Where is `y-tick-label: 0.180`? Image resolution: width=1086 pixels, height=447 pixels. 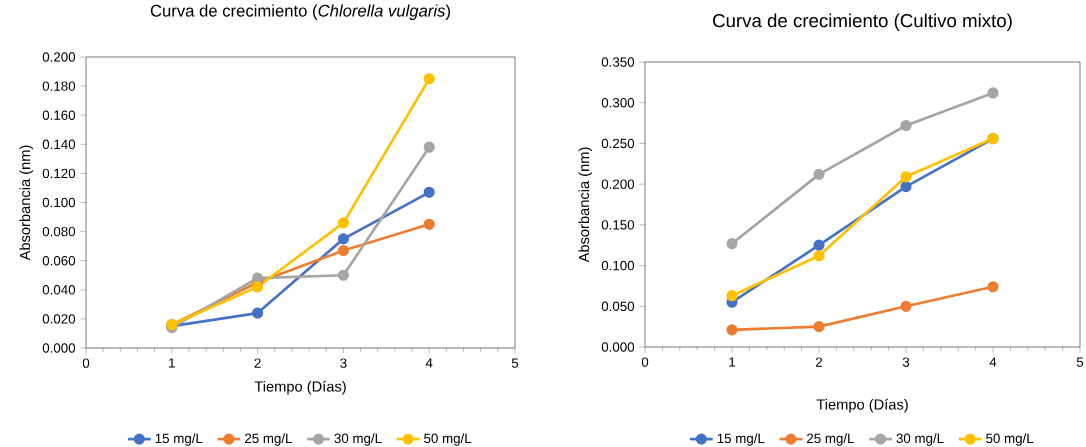
y-tick-label: 0.180 is located at coordinates (59, 86).